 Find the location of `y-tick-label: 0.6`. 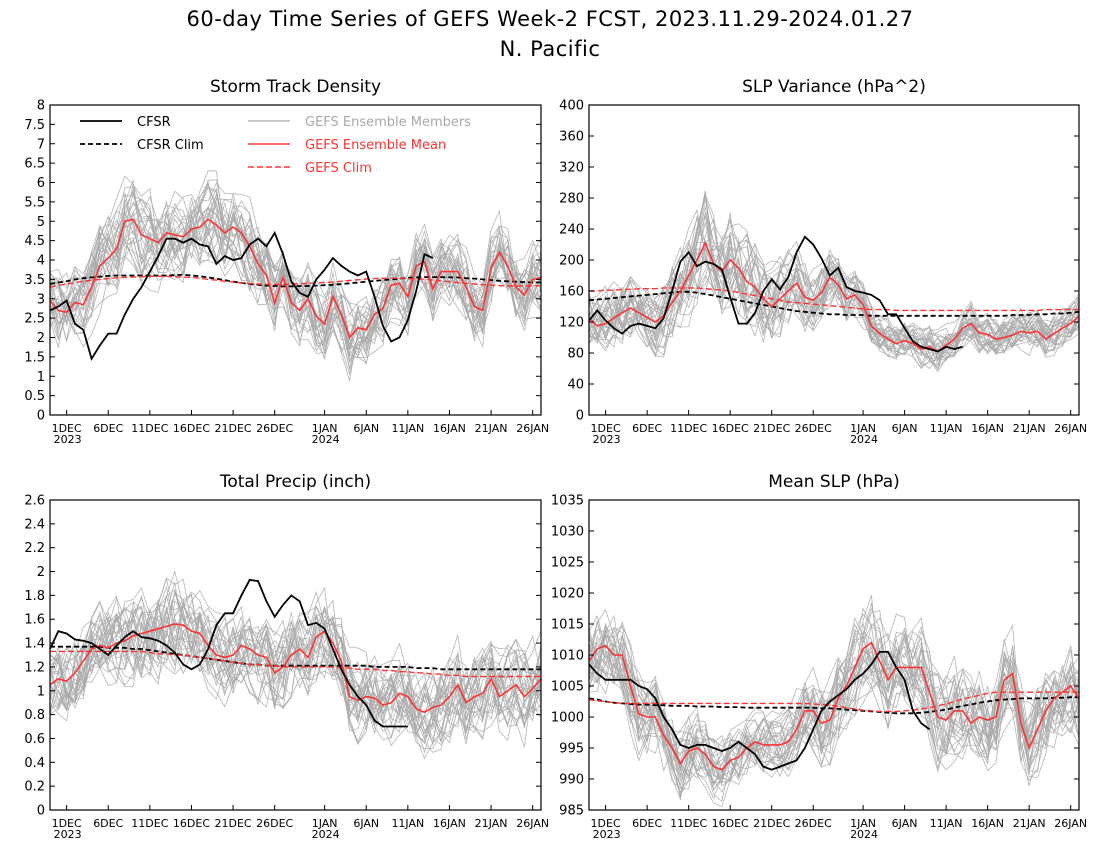

y-tick-label: 0.6 is located at coordinates (34, 739).